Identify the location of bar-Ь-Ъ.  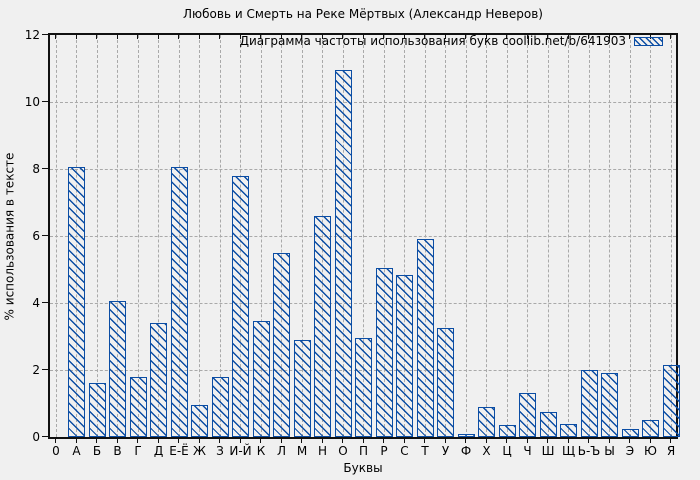
(589, 403).